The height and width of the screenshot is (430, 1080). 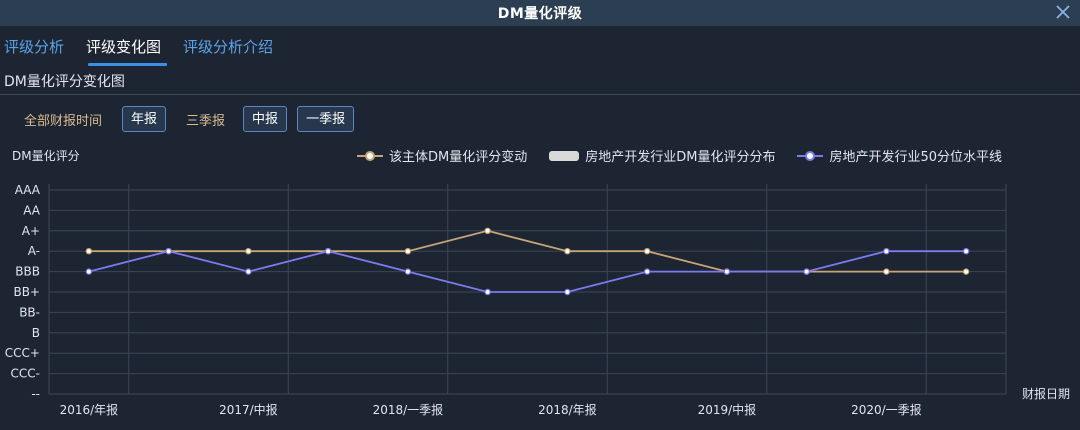 What do you see at coordinates (27, 272) in the screenshot?
I see `y-tick-label: BBB` at bounding box center [27, 272].